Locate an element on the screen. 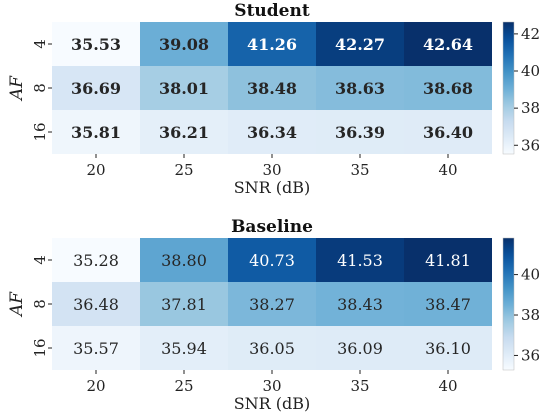 Image resolution: width=542 pixels, height=420 pixels. cell-value-label: 35.57 is located at coordinates (96, 348).